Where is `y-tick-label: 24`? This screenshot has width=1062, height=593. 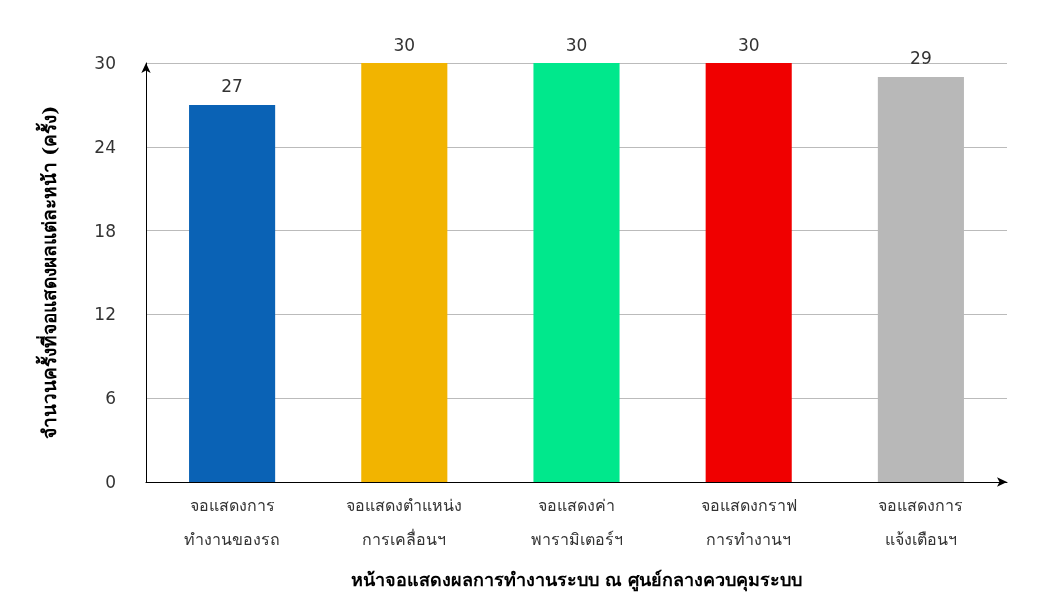 y-tick-label: 24 is located at coordinates (105, 146).